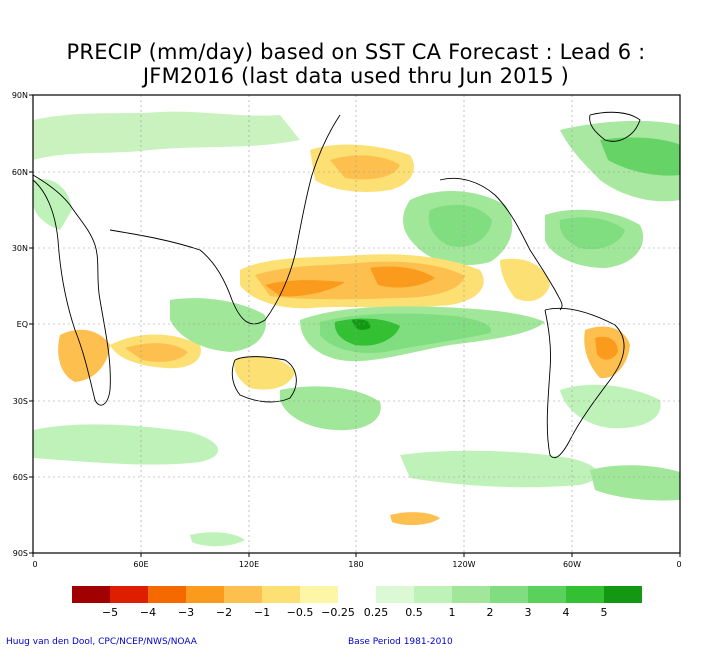 This screenshot has width=712, height=650. What do you see at coordinates (402, 277) in the screenshot?
I see `central-pacific-dry-core` at bounding box center [402, 277].